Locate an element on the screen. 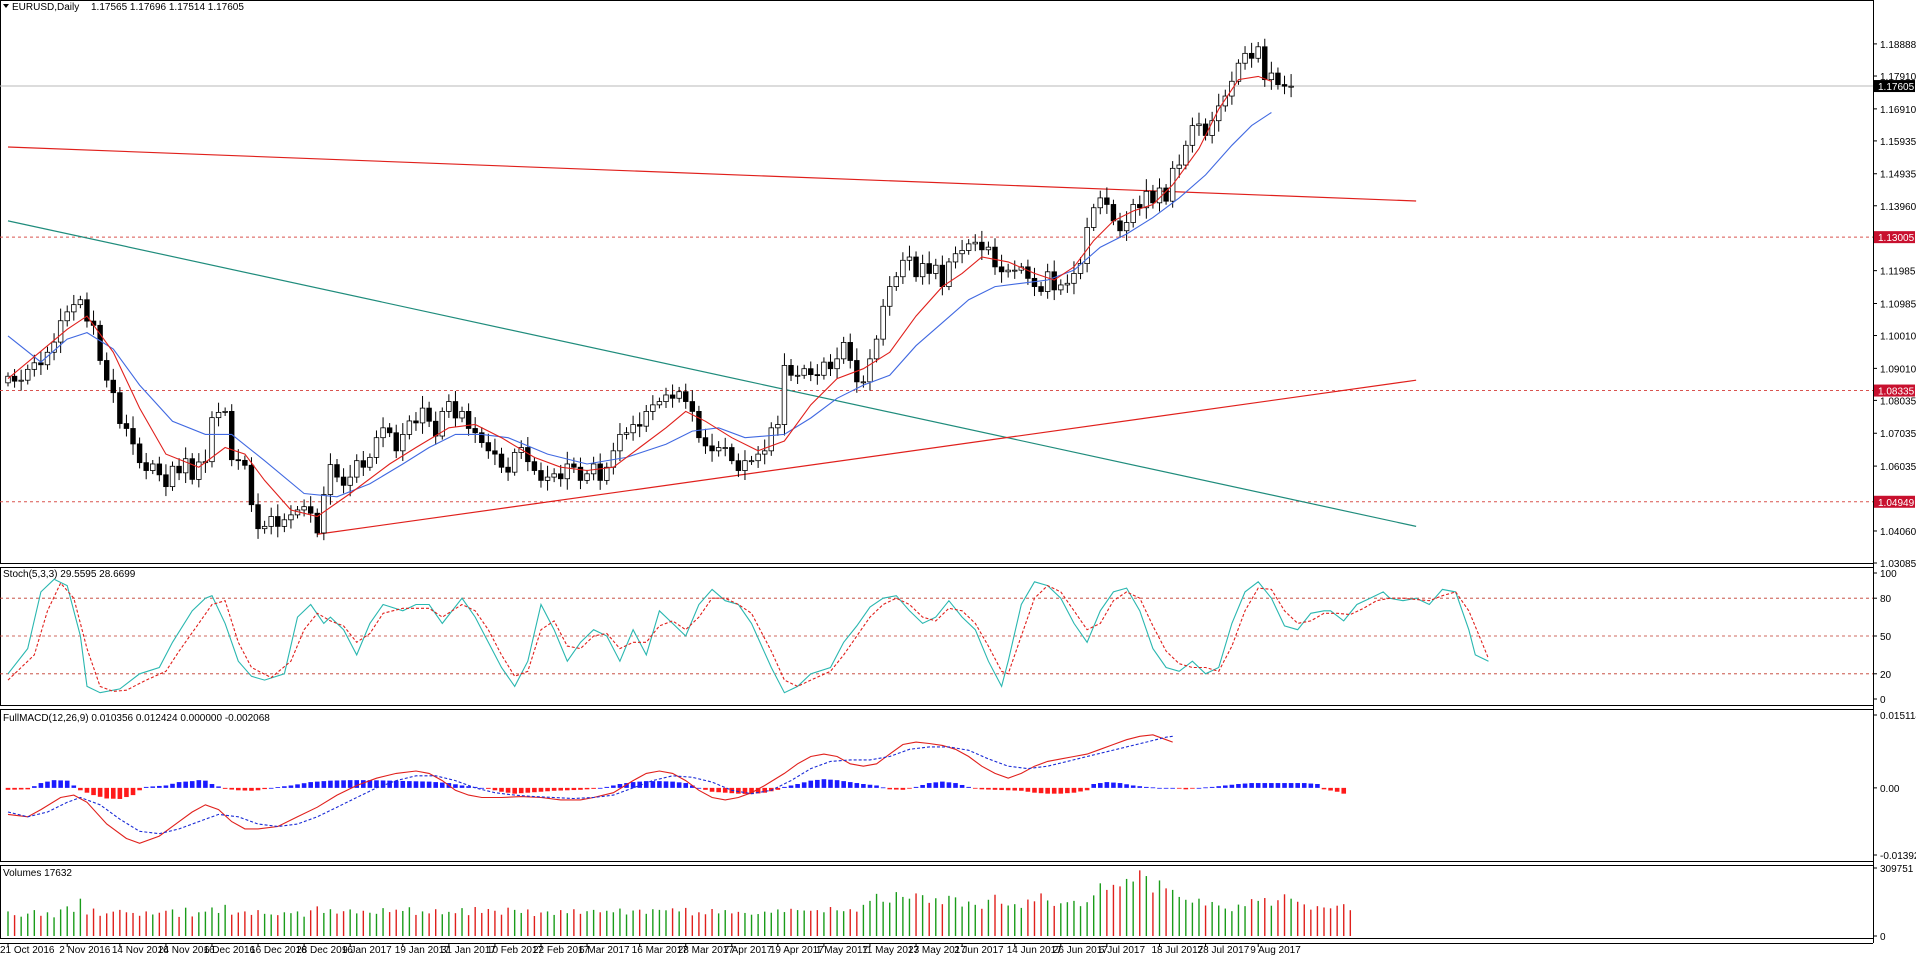 The width and height of the screenshot is (1916, 968). price-y-tick-label: 1.11985 is located at coordinates (1898, 272).